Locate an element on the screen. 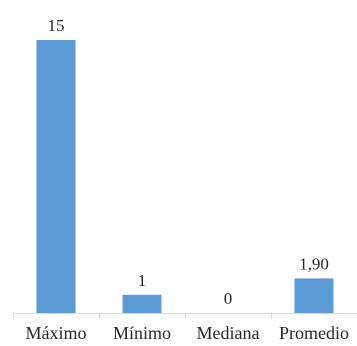 The image size is (357, 346). data-label: 15 is located at coordinates (56, 25).